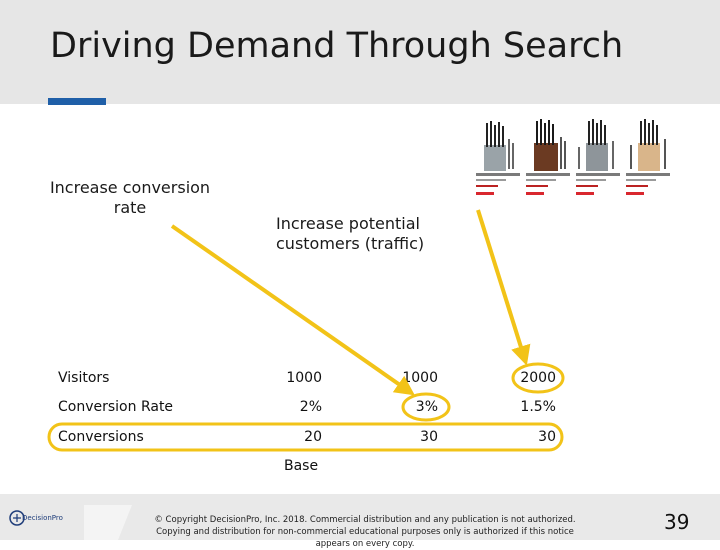 This screenshot has width=720, height=550. What do you see at coordinates (337, 46) in the screenshot?
I see `slide-title: Driving Demand Through Search` at bounding box center [337, 46].